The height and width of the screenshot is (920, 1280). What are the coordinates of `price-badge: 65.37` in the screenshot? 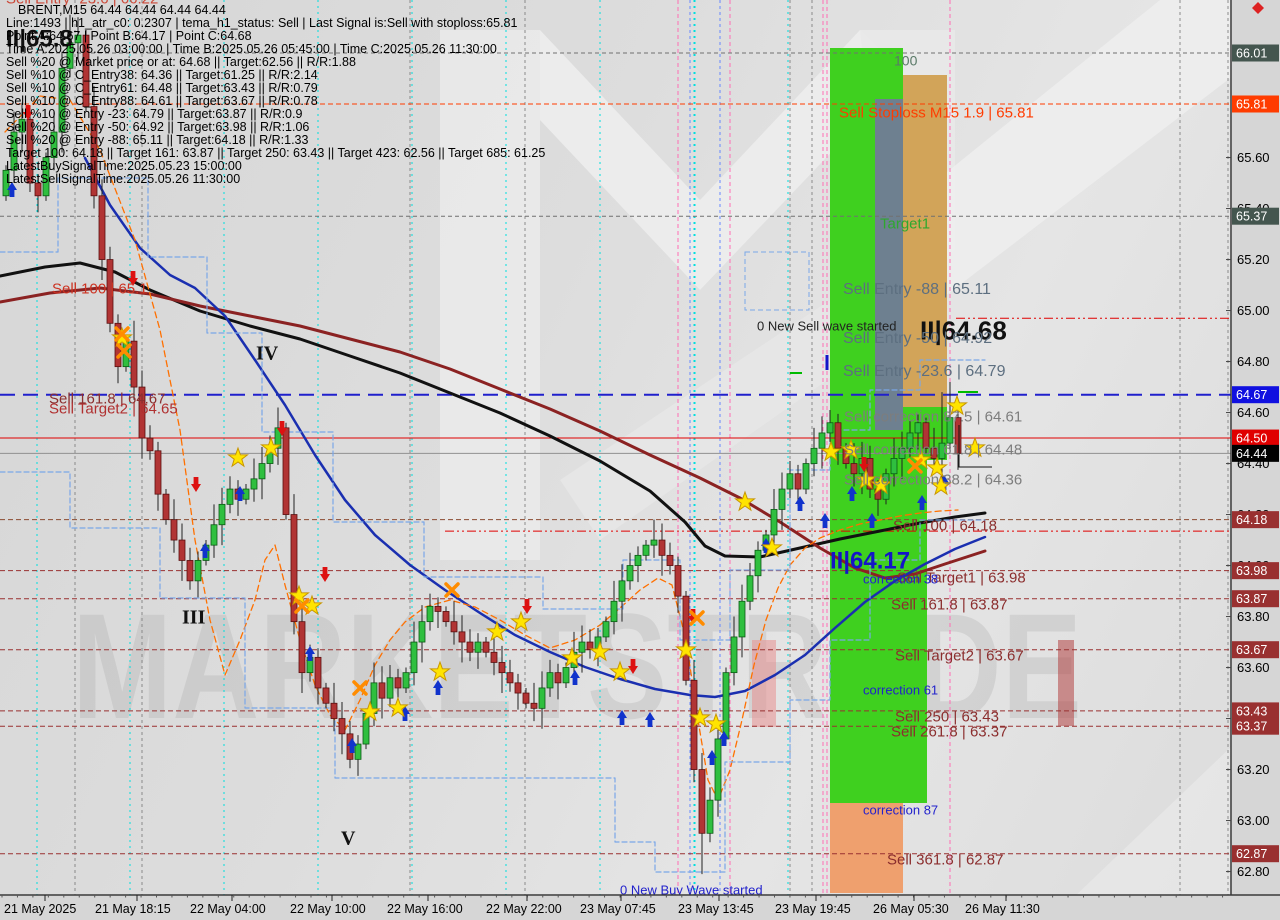 It's located at (1255, 216).